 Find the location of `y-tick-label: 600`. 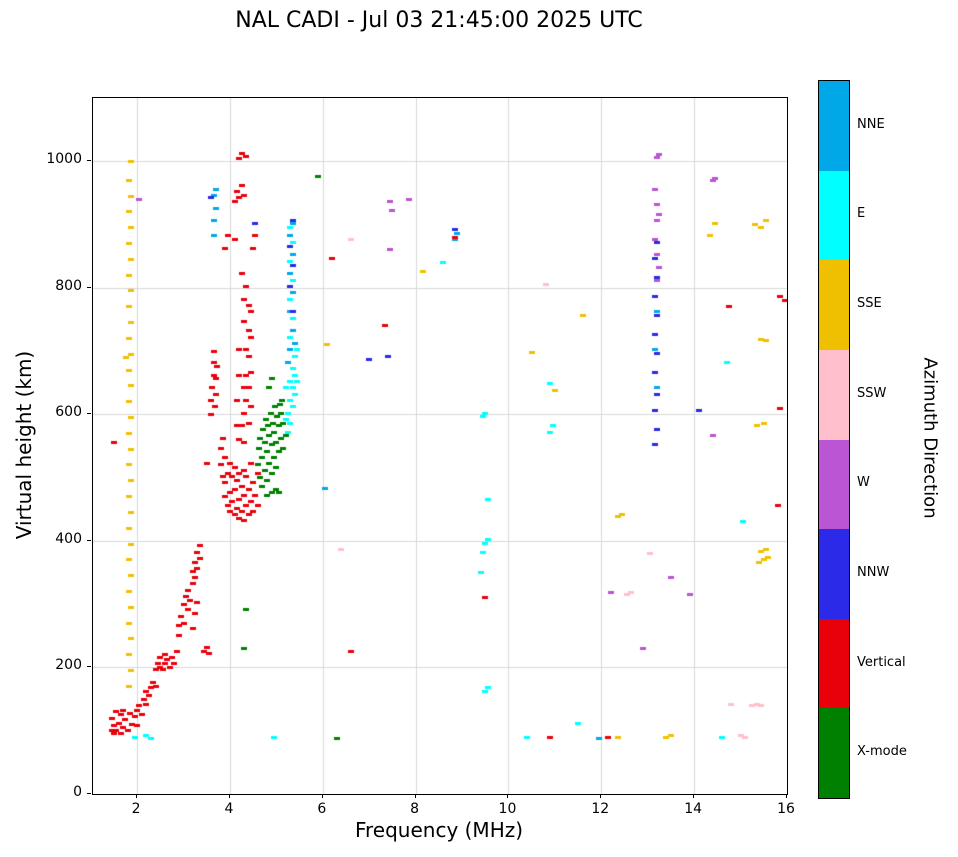

y-tick-label: 600 is located at coordinates (68, 412).